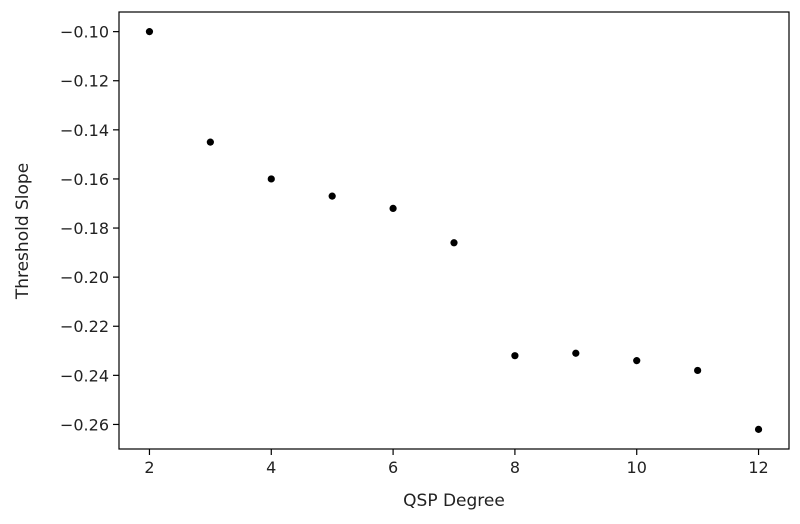  What do you see at coordinates (149, 467) in the screenshot?
I see `x-tick-label: 2` at bounding box center [149, 467].